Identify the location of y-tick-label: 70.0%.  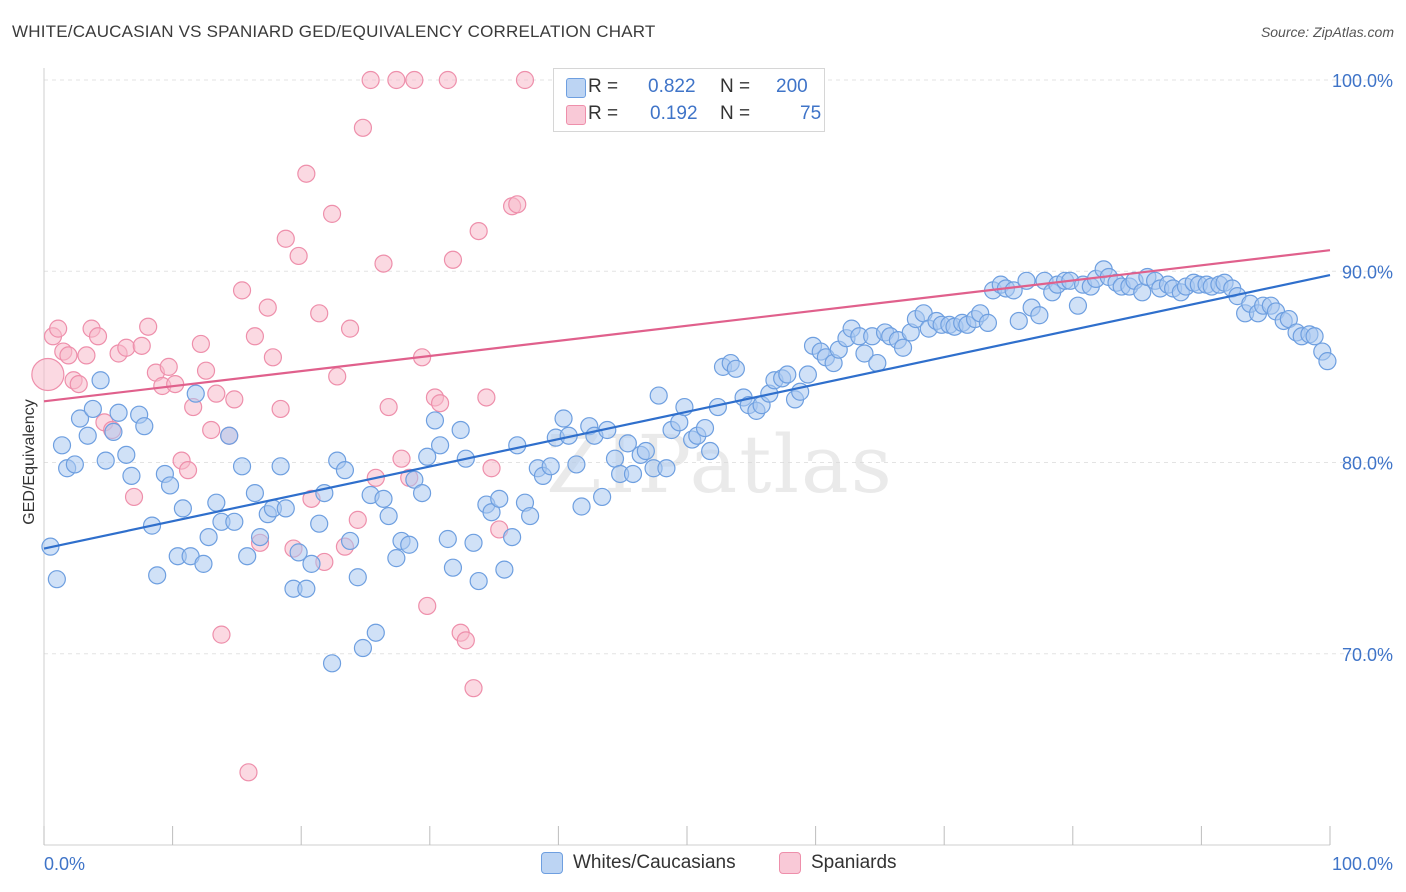
(1367, 655).